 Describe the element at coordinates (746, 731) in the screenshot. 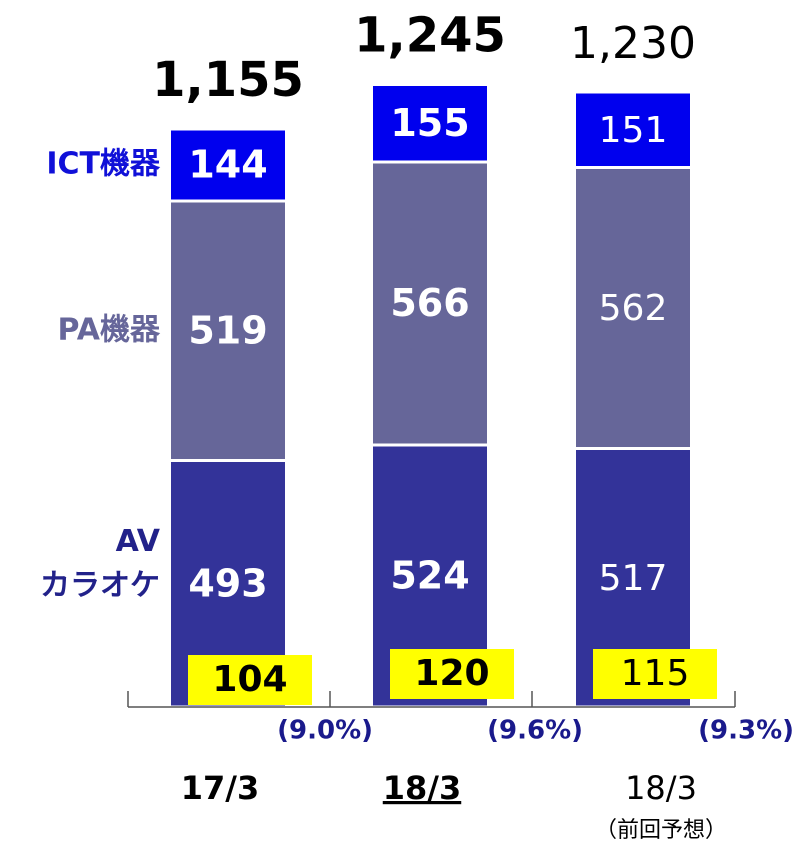

I see `margin-label: (9.3%)` at that location.